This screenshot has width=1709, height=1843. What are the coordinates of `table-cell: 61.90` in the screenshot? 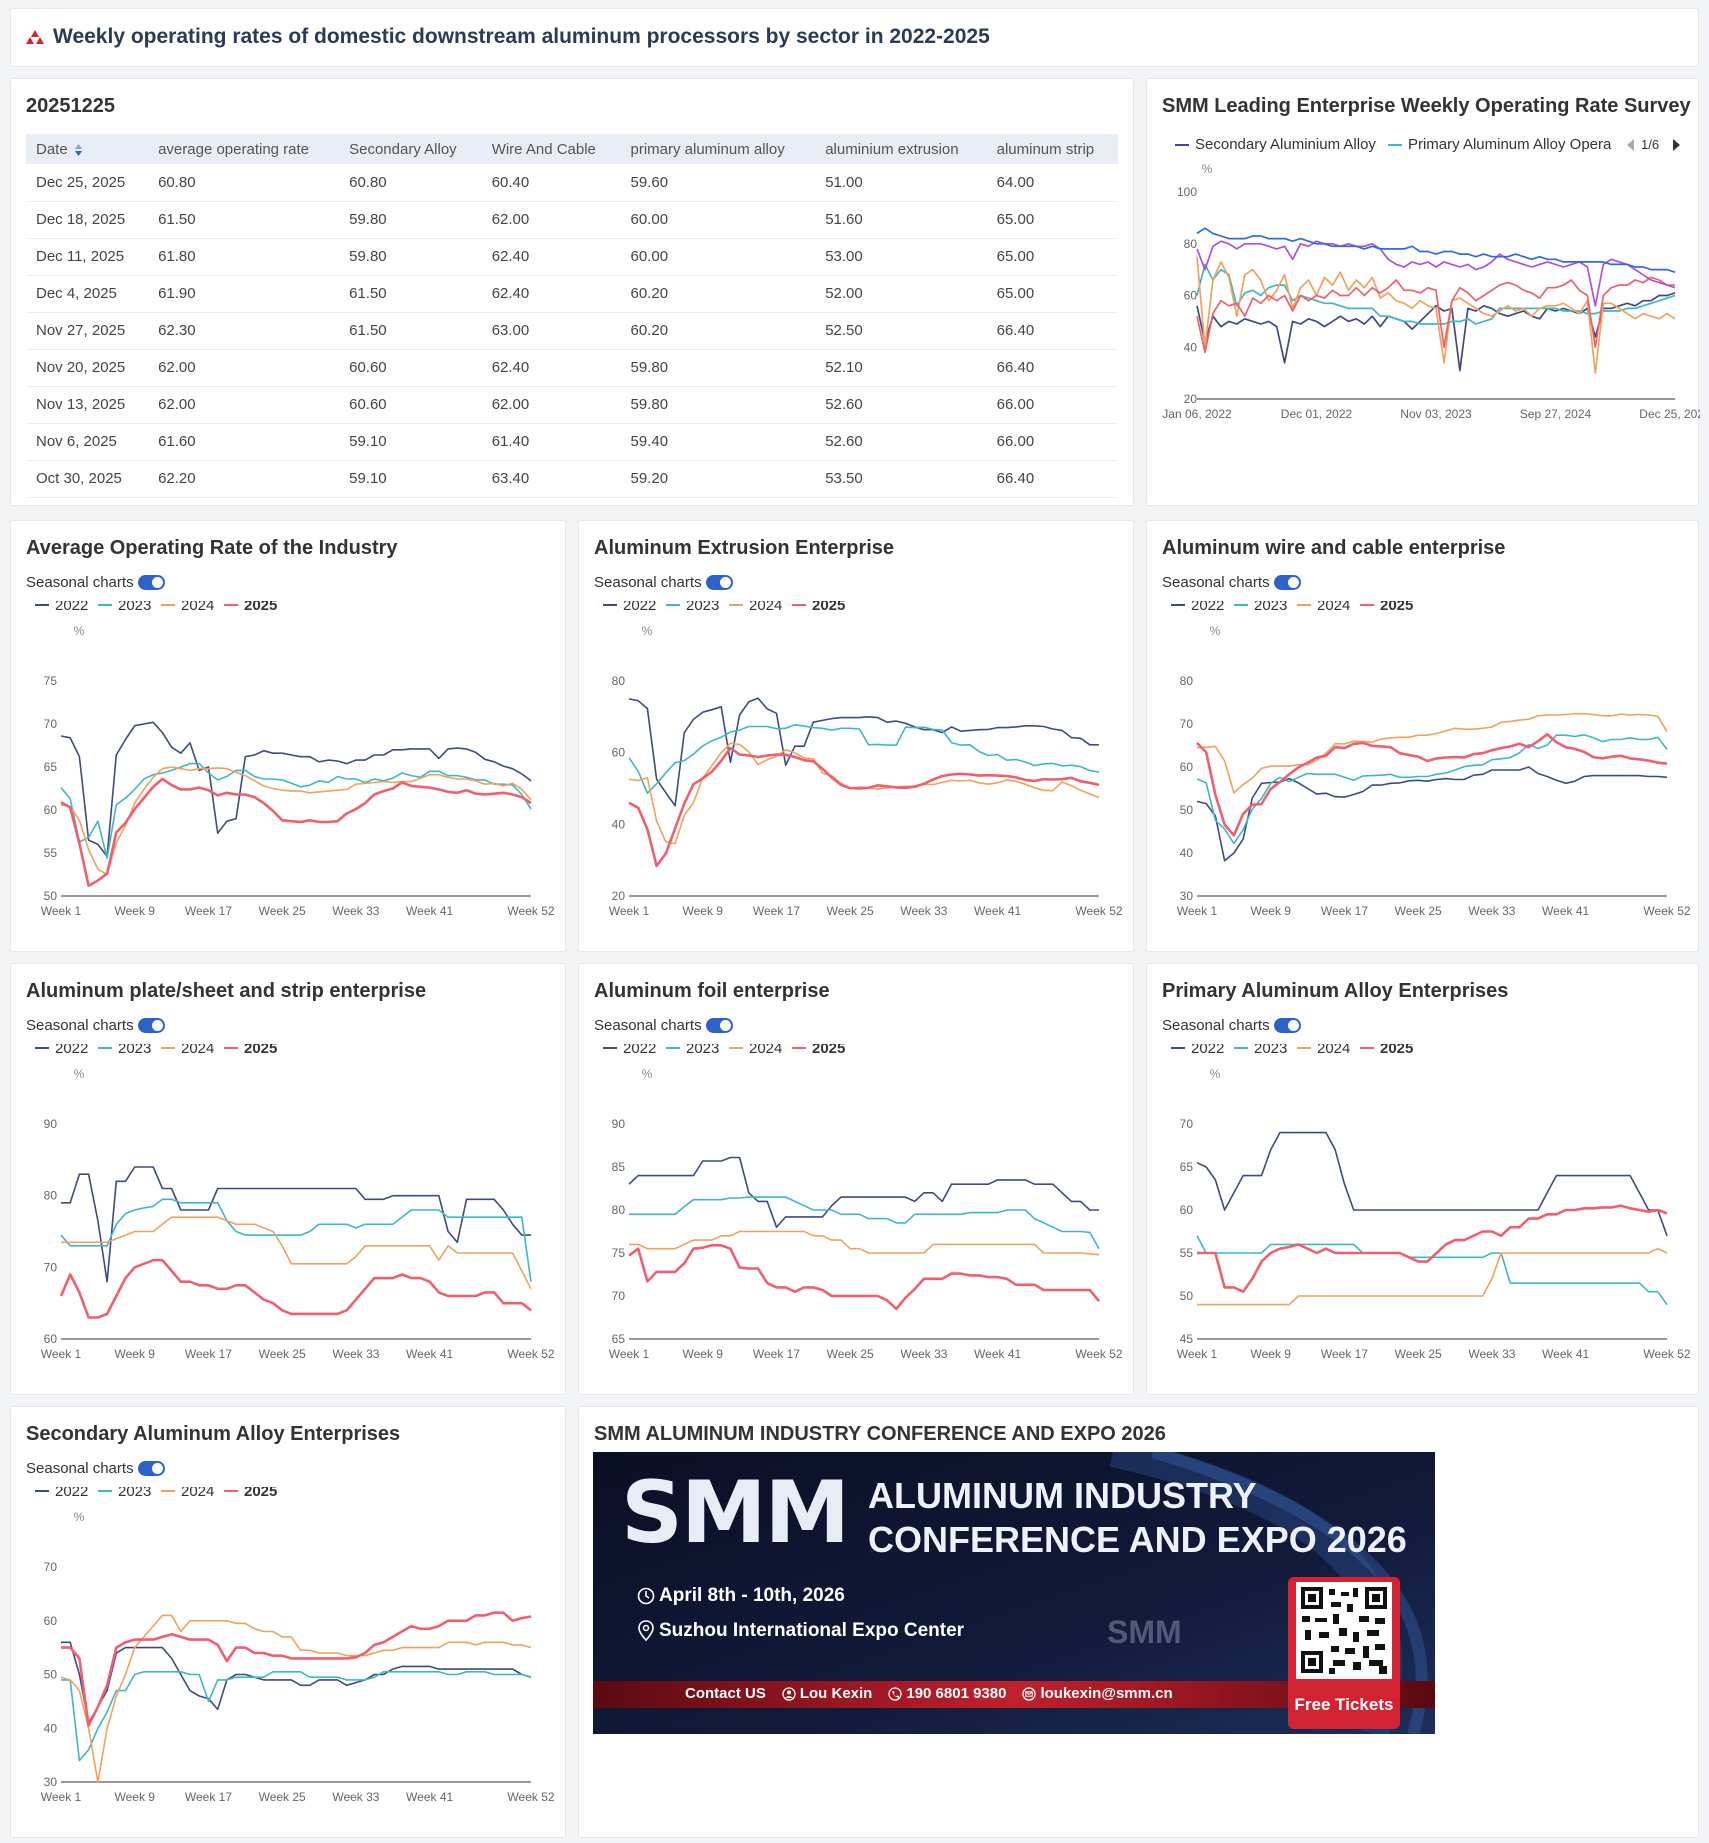 It's located at (244, 294).